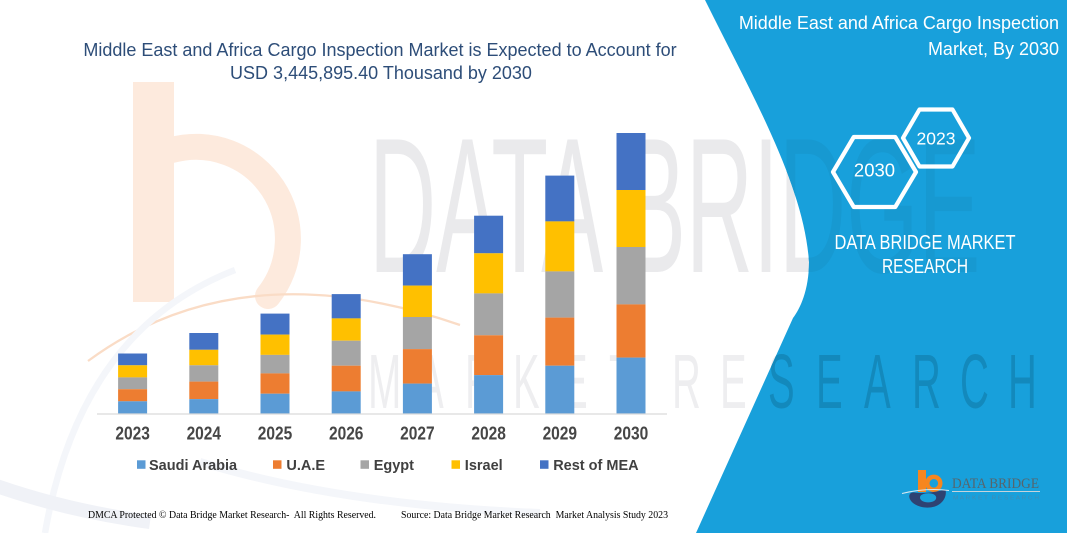 The width and height of the screenshot is (1067, 533). What do you see at coordinates (996, 499) in the screenshot?
I see `svg-text: M A R K E T R E S E A R C H` at bounding box center [996, 499].